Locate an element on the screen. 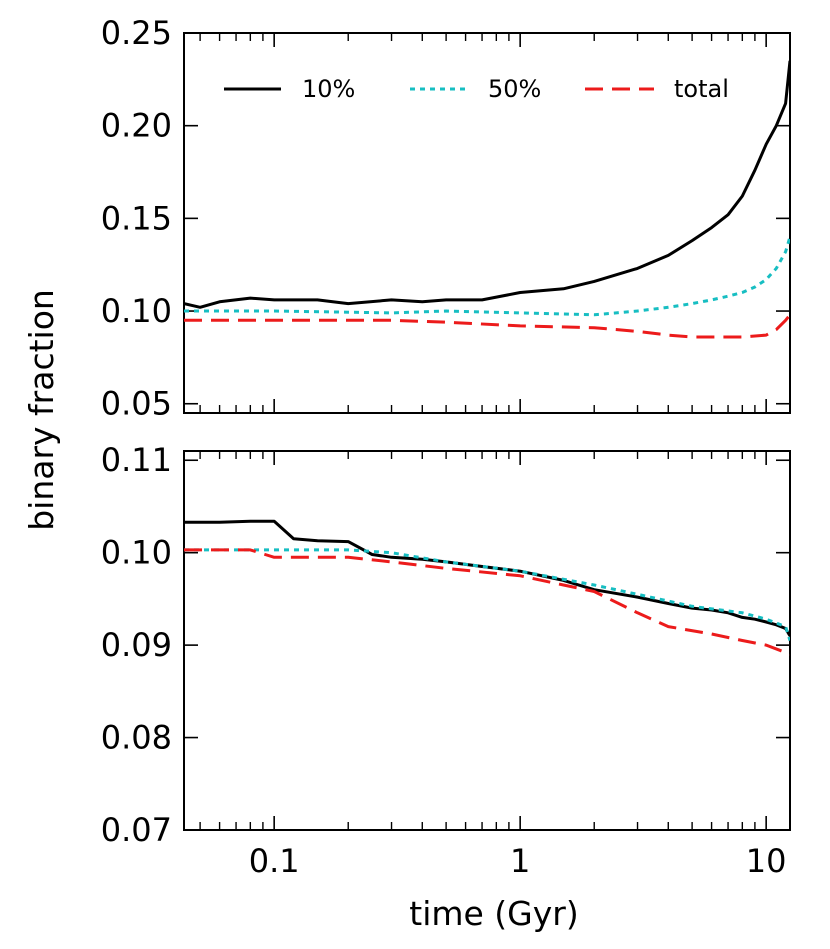 The height and width of the screenshot is (949, 830). y-tick-label: 0.20 is located at coordinates (136, 126).